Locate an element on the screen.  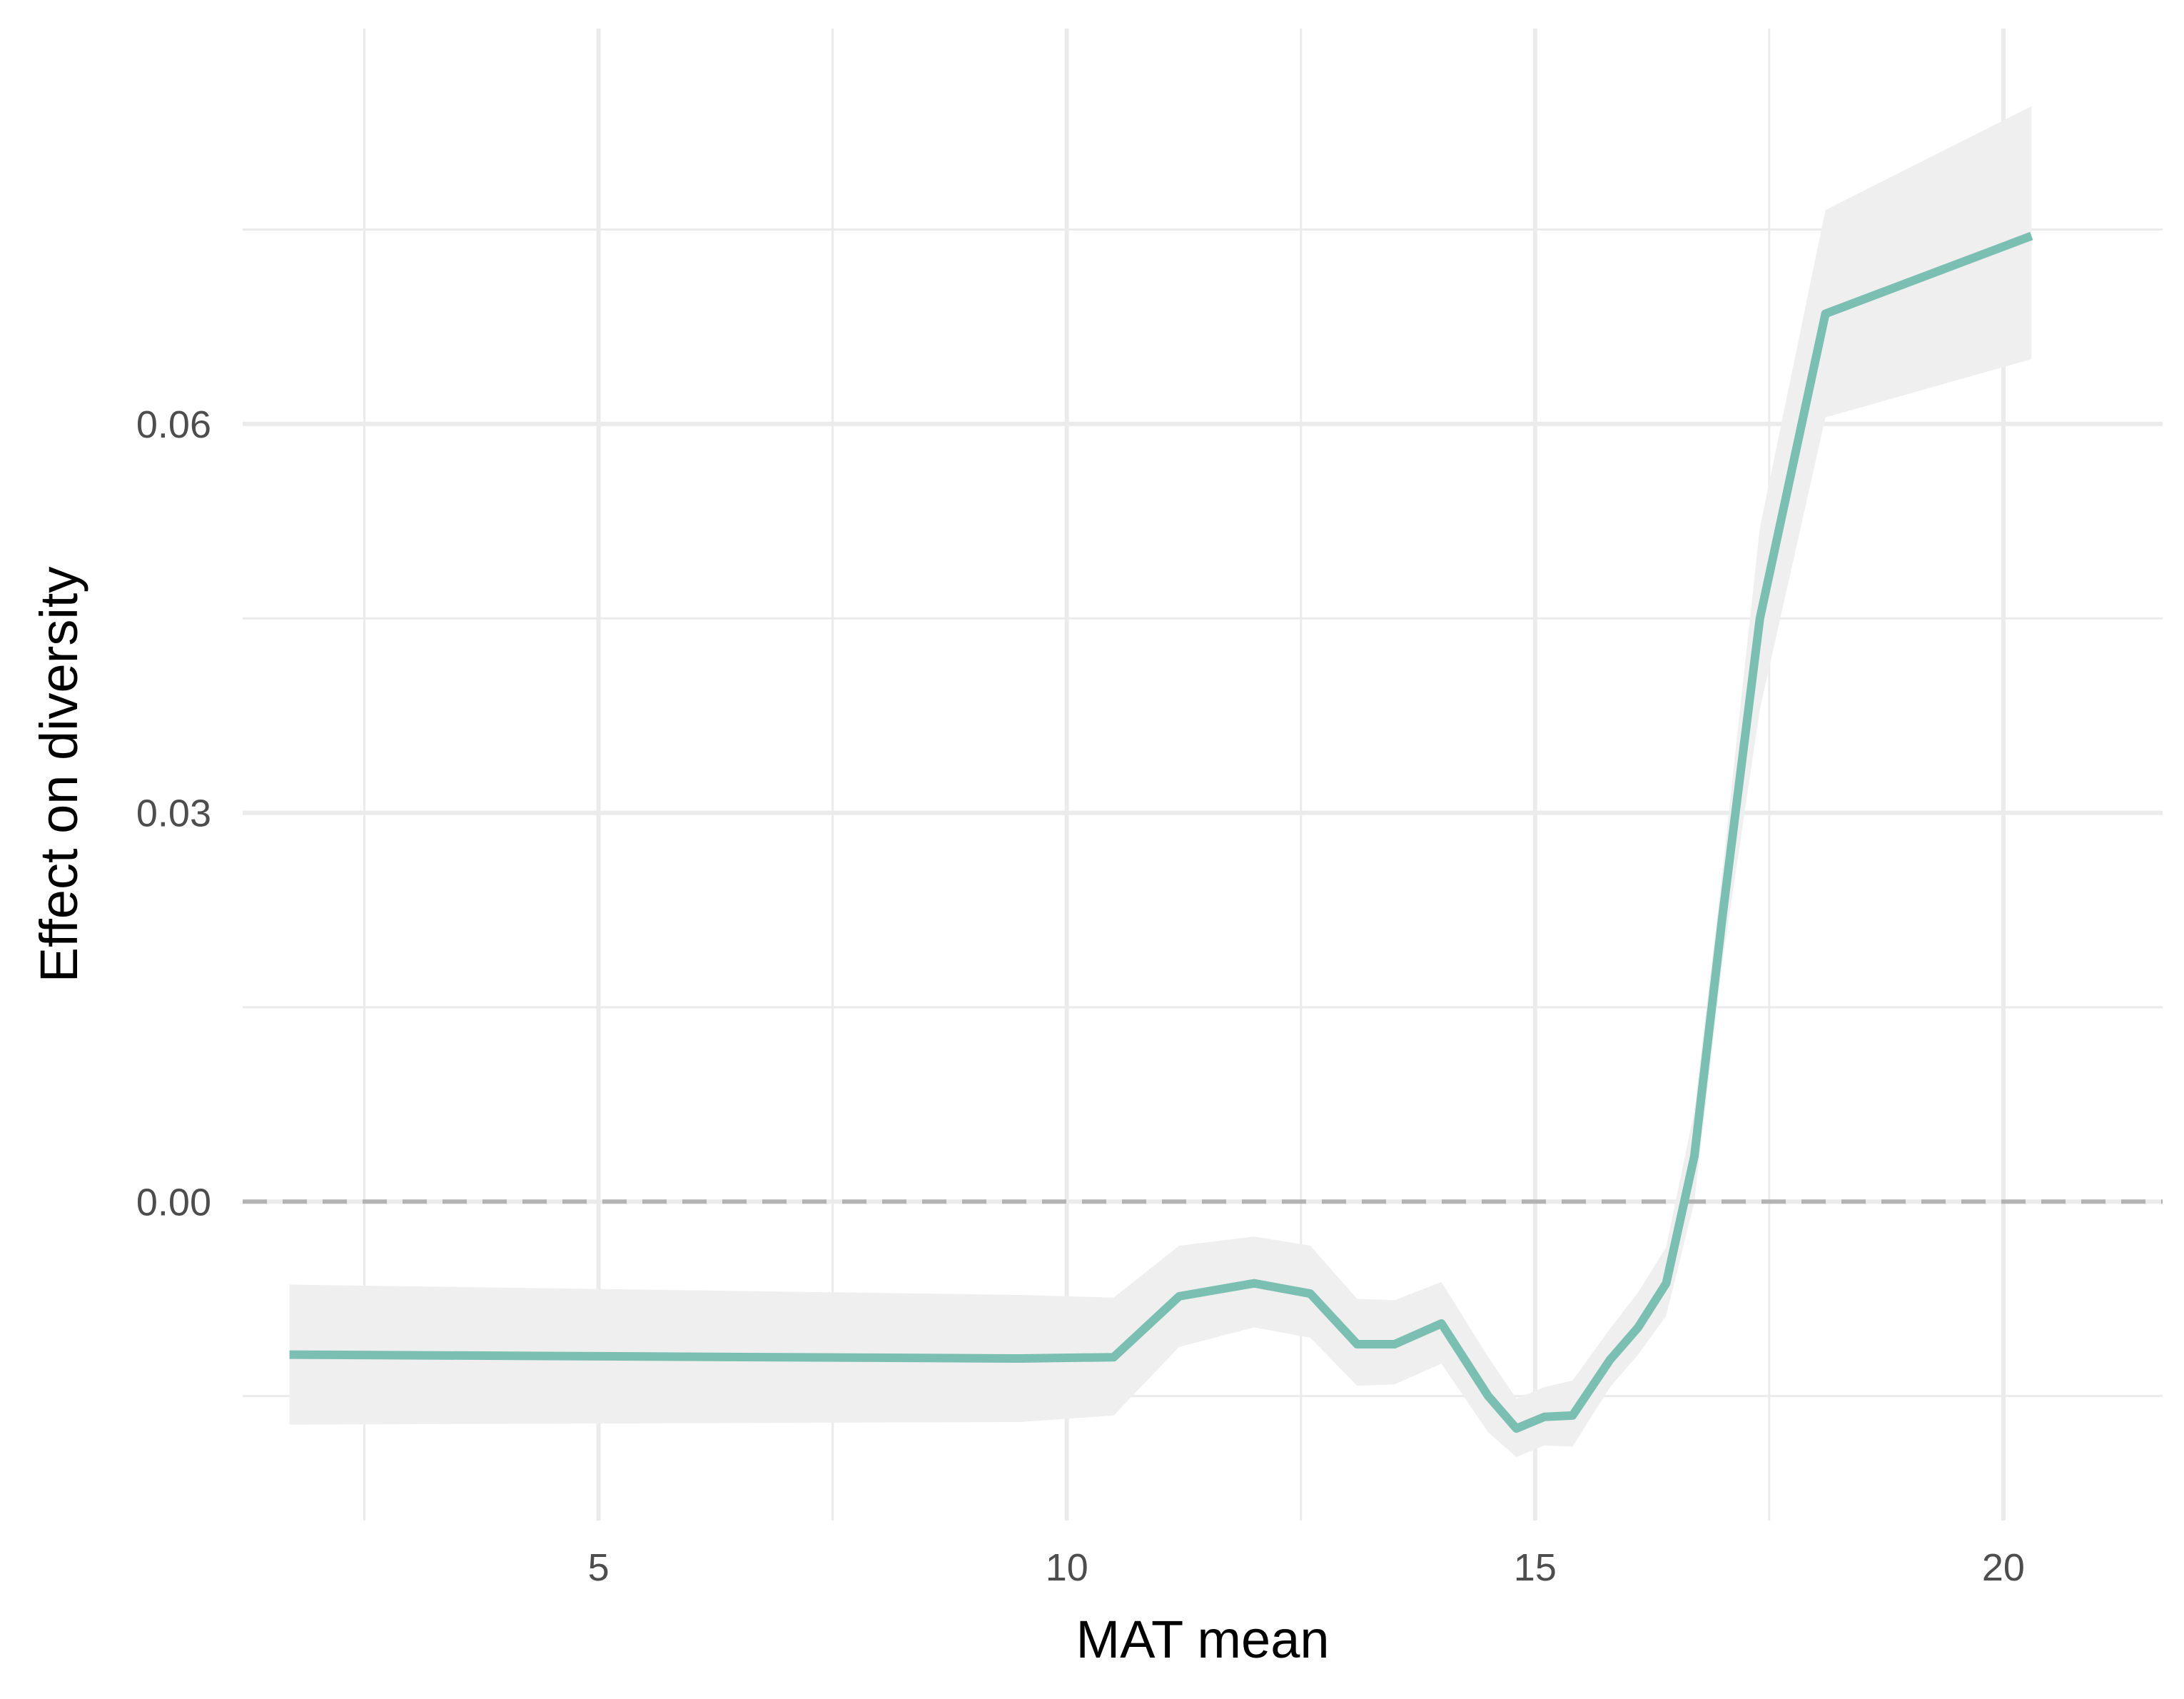
y-tick-label: 0.06 is located at coordinates (173, 424).